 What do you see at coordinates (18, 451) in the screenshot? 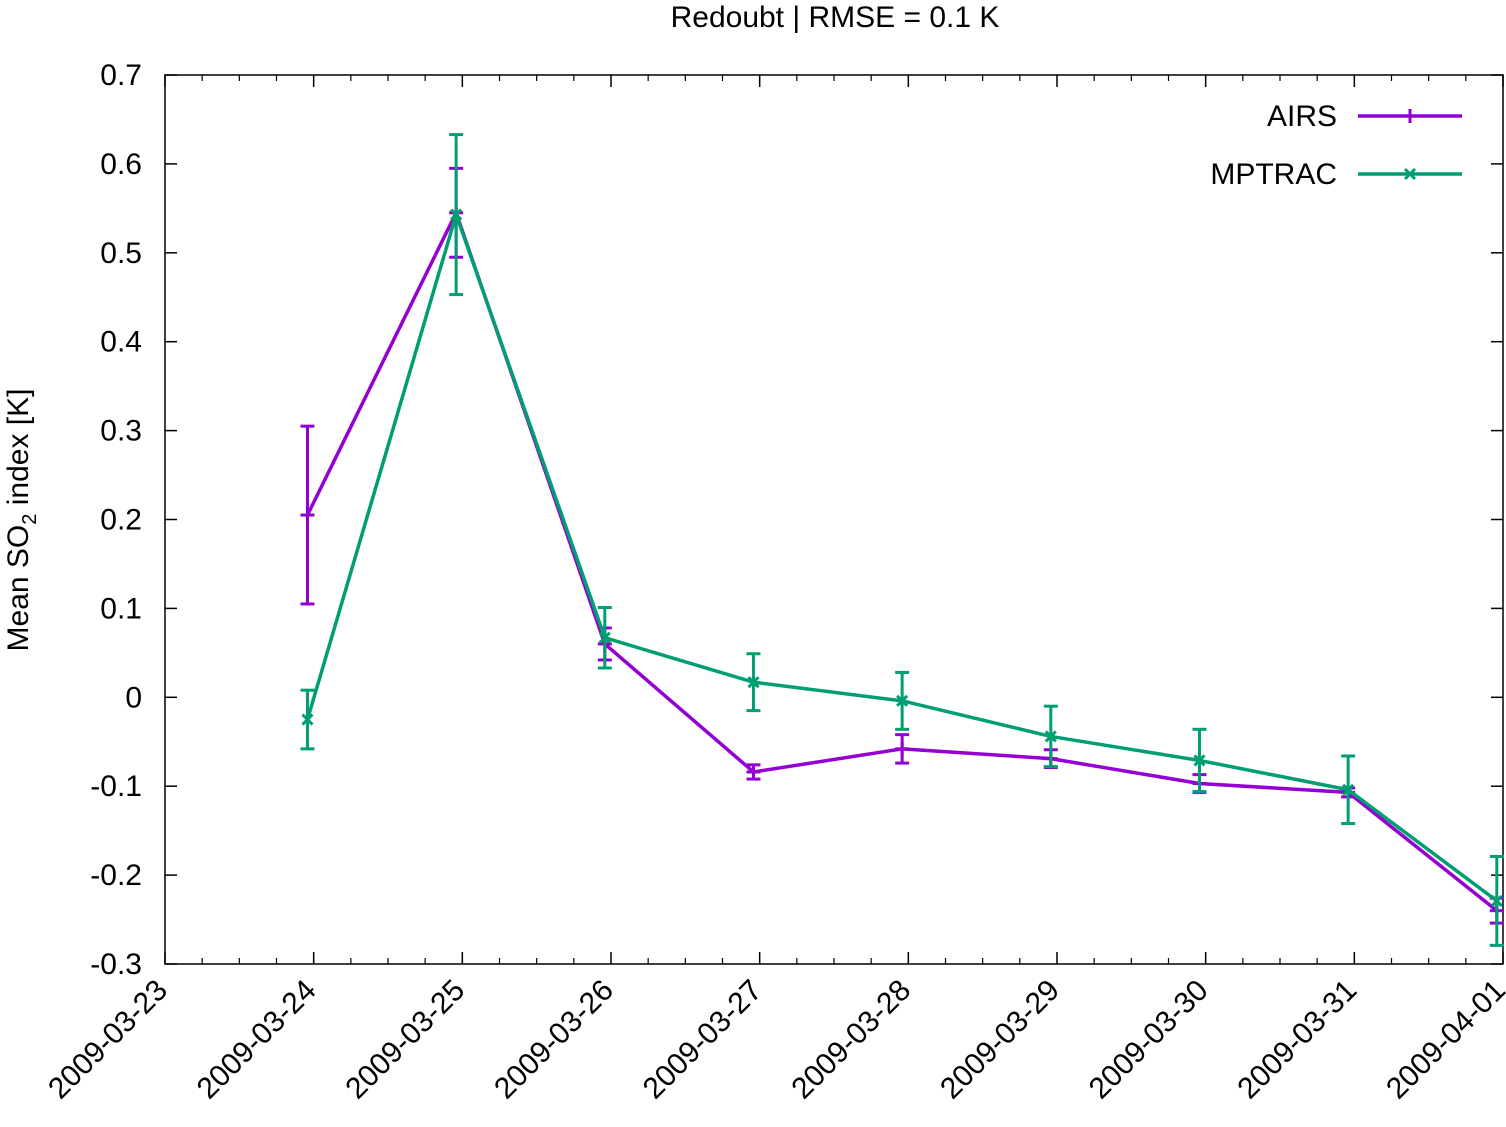
I see `y-axis-label-suffix: index [K]` at bounding box center [18, 451].